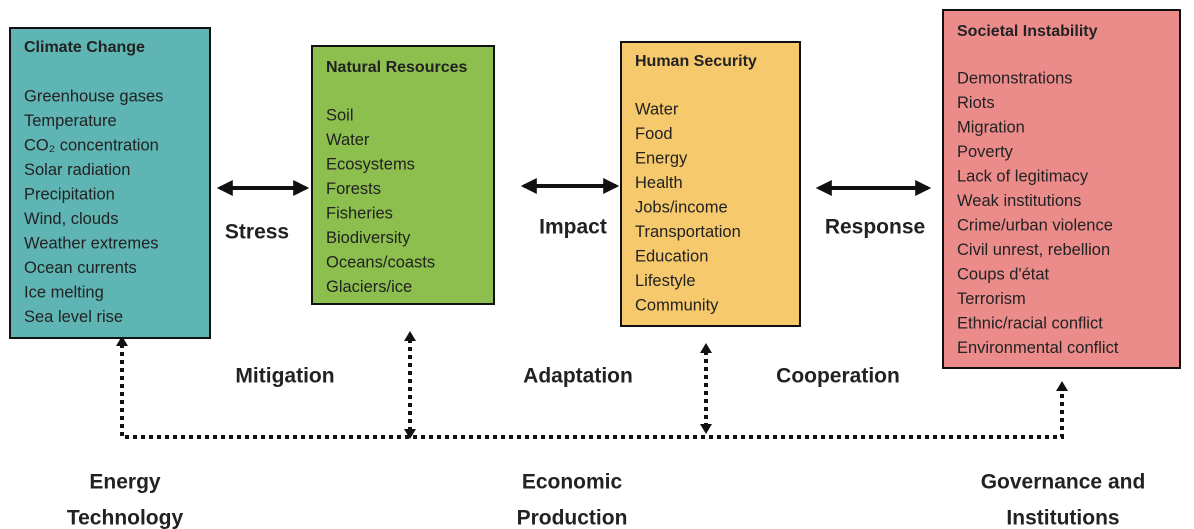  What do you see at coordinates (1038, 348) in the screenshot?
I see `box-item: Environmental conflict` at bounding box center [1038, 348].